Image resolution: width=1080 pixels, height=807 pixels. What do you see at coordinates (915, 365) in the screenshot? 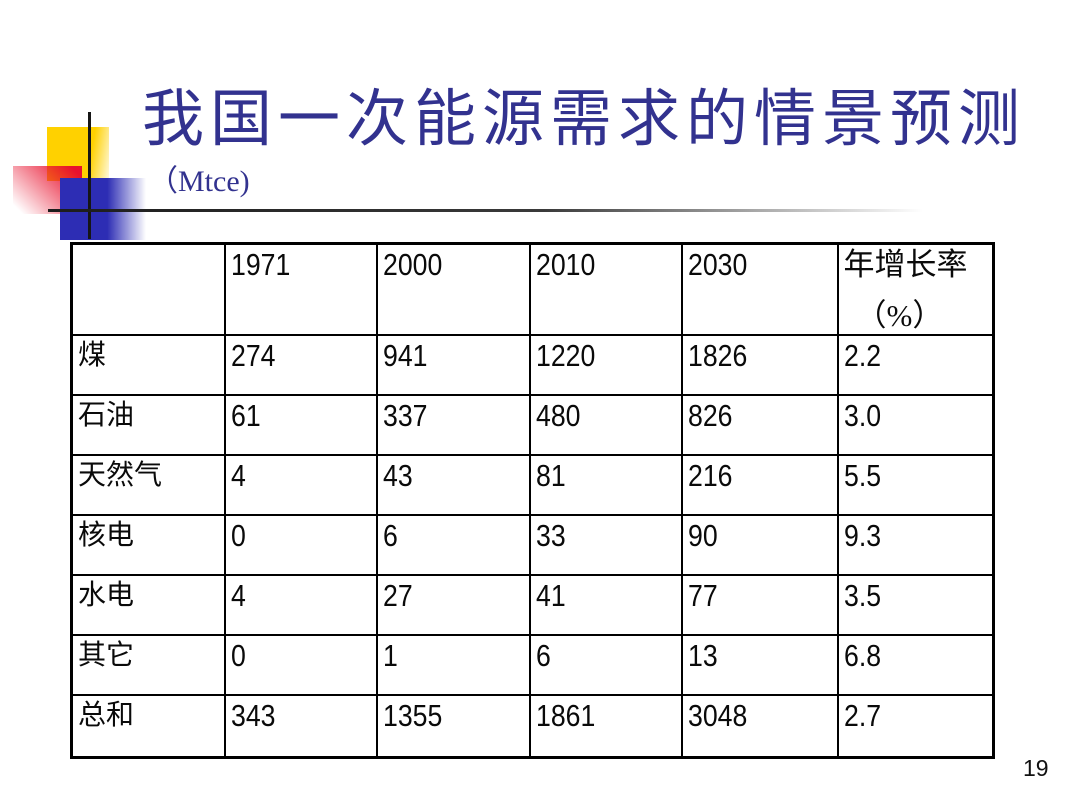
I see `cell: 2.2` at bounding box center [915, 365].